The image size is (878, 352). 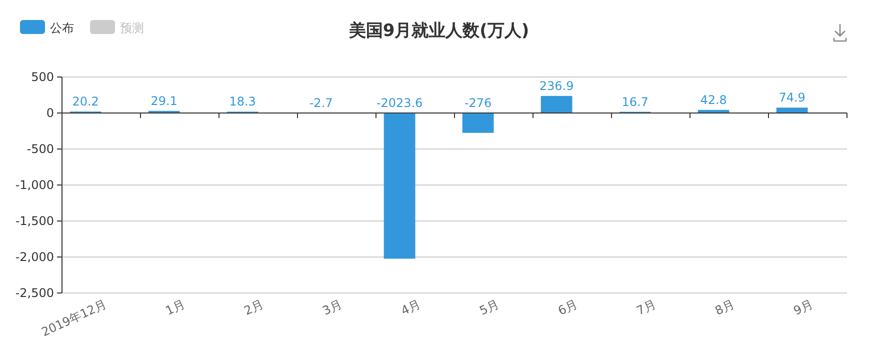 I want to click on data-label: 16.7, so click(x=635, y=101).